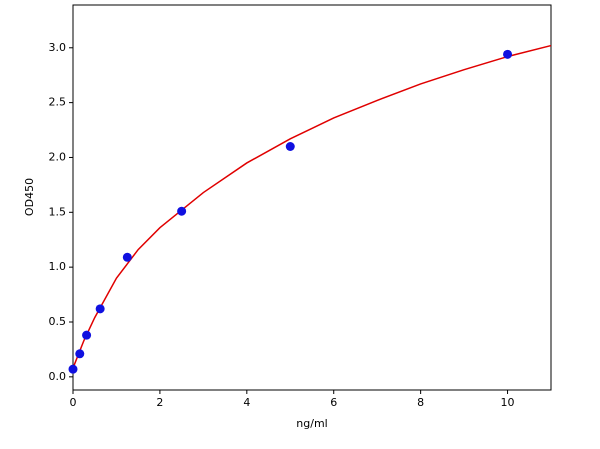 The height and width of the screenshot is (449, 600). Describe the element at coordinates (73, 402) in the screenshot. I see `x-tick-label: 0` at that location.